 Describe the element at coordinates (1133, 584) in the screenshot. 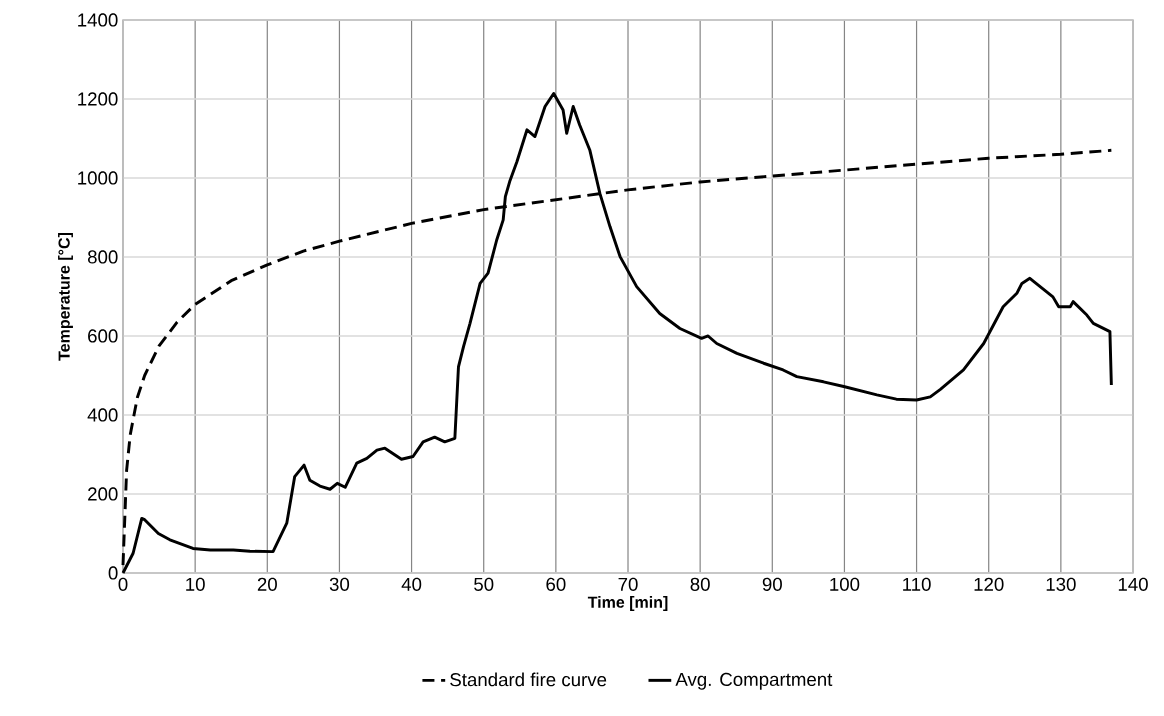

I see `x-tick-label: 140` at that location.